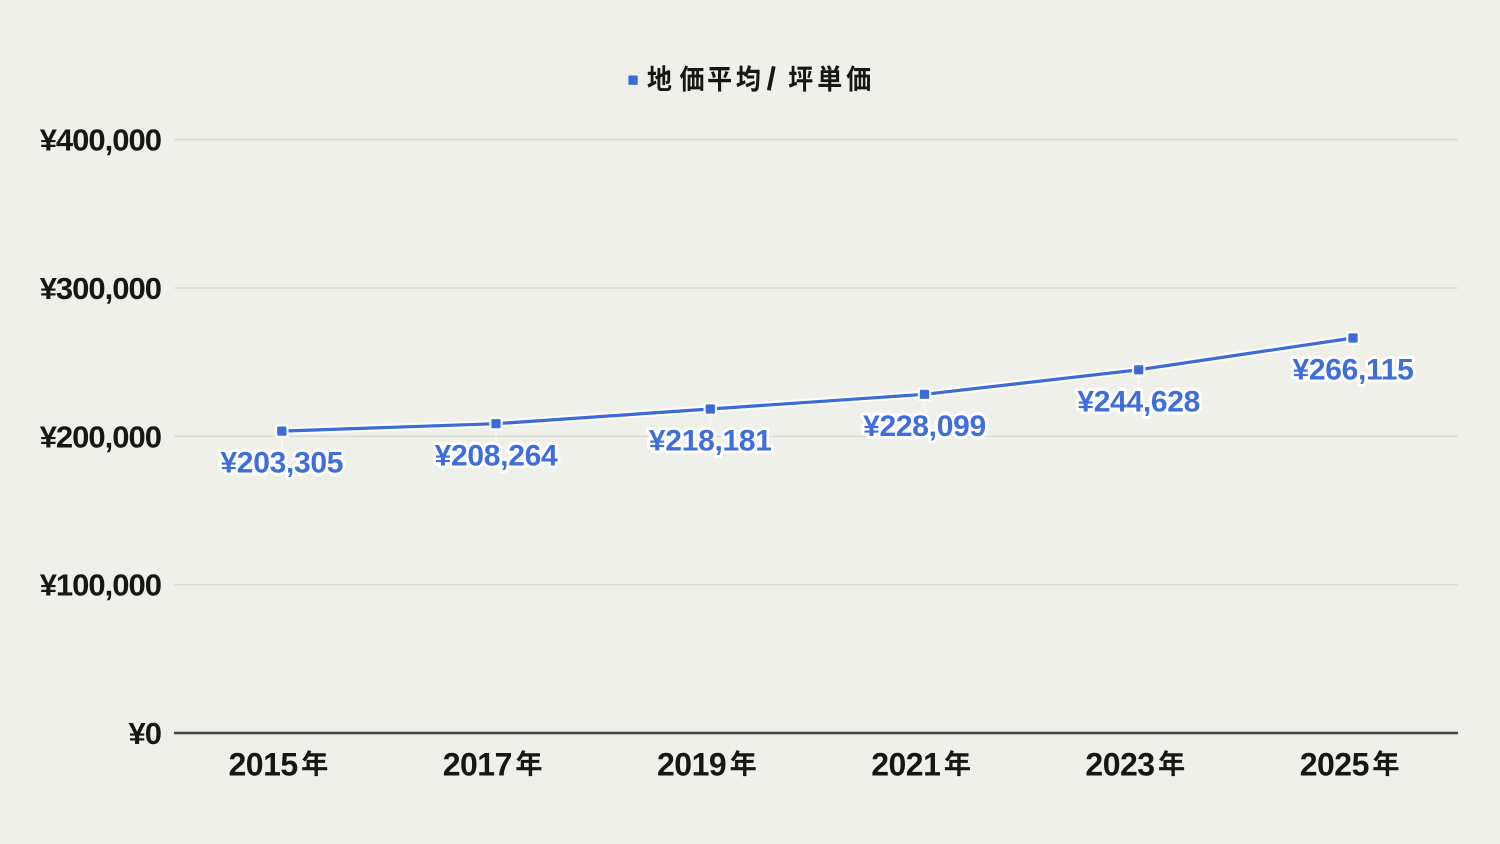 The width and height of the screenshot is (1500, 844). What do you see at coordinates (100, 436) in the screenshot?
I see `svg-text: ¥200,000` at bounding box center [100, 436].